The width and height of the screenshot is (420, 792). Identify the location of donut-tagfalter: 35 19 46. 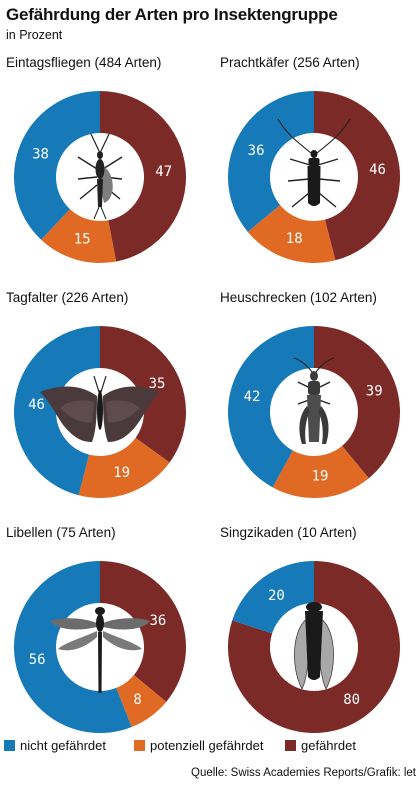
(100, 412).